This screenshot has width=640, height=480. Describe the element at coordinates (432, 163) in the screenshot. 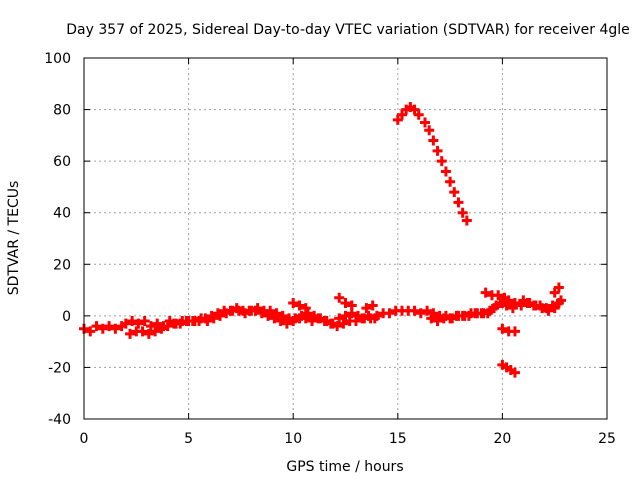

I see `series-high-arc` at that location.